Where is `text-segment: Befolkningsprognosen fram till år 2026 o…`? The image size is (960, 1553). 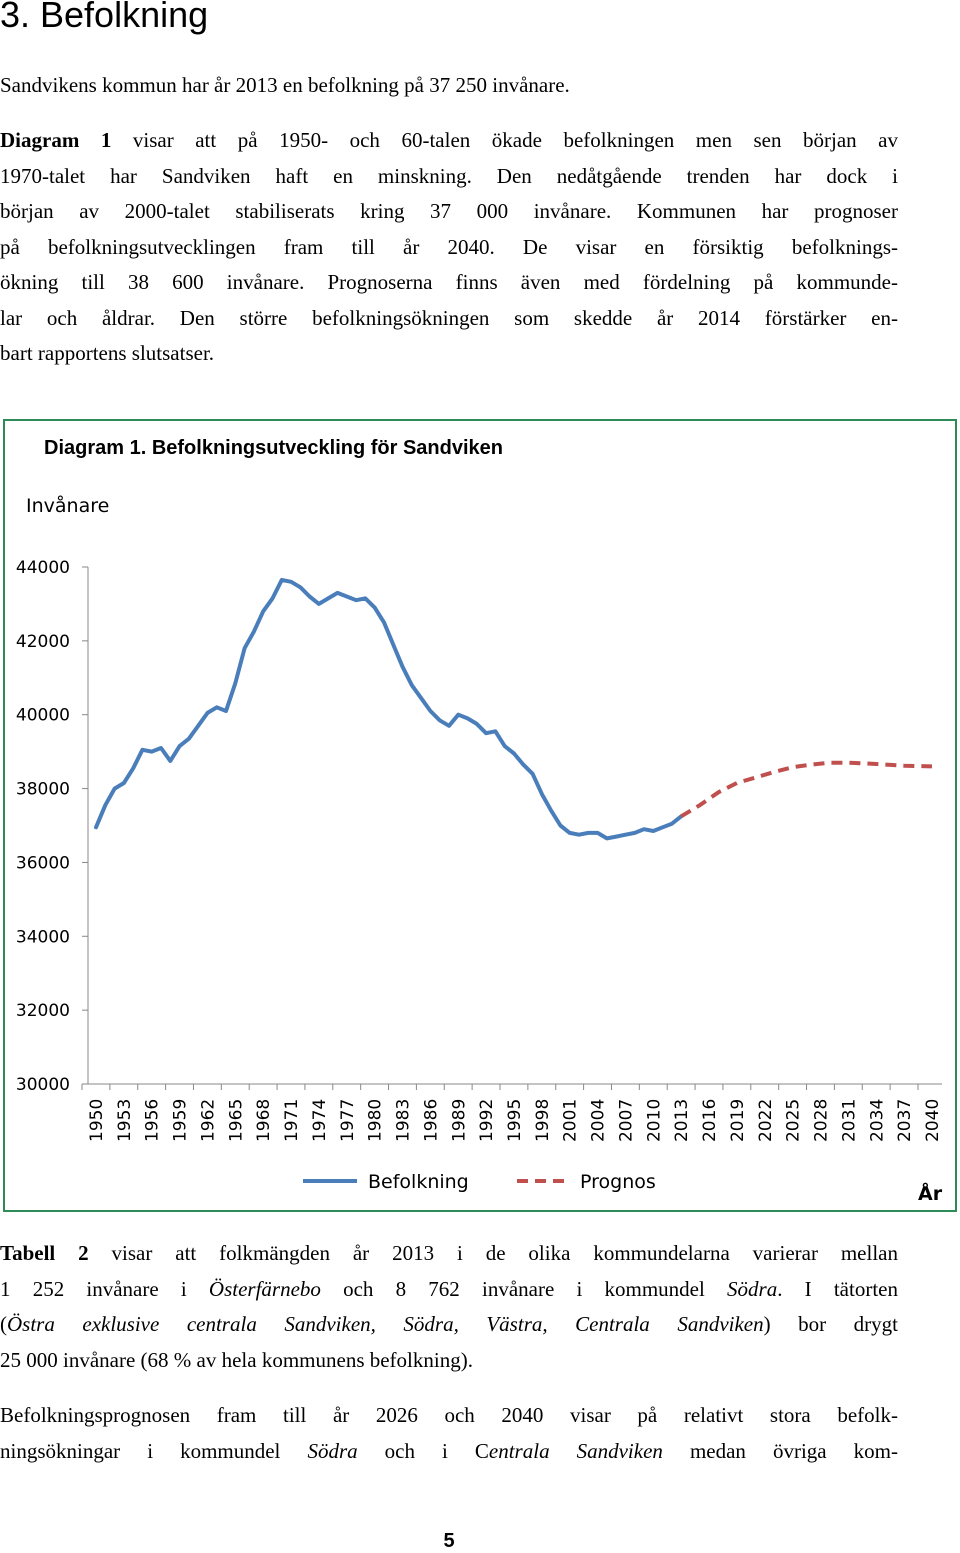 text-segment: Befolkningsprognosen fram till år 2026 o… is located at coordinates (449, 1415).